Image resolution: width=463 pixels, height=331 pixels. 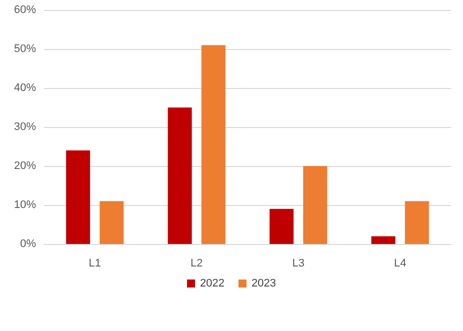 What do you see at coordinates (25, 49) in the screenshot?
I see `y-tick-label: 50%` at bounding box center [25, 49].